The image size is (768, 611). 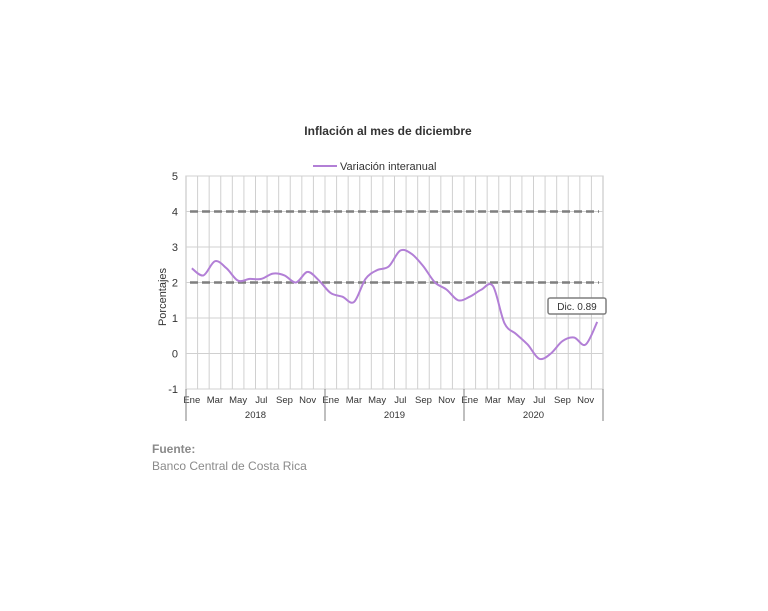 What do you see at coordinates (394, 415) in the screenshot?
I see `year-label: 2019` at bounding box center [394, 415].